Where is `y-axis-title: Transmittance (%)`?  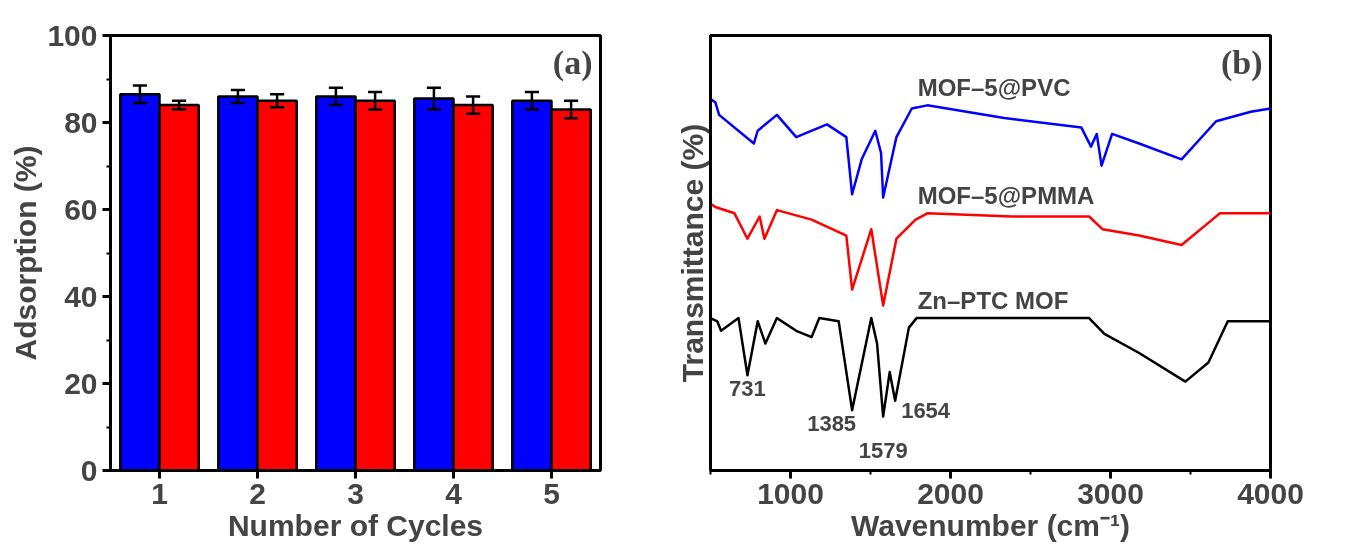 y-axis-title: Transmittance (%) is located at coordinates (692, 253).